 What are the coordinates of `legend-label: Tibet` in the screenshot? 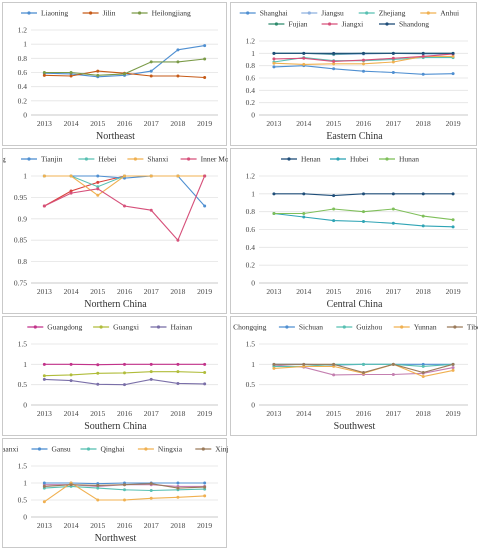 It's located at (472, 327).